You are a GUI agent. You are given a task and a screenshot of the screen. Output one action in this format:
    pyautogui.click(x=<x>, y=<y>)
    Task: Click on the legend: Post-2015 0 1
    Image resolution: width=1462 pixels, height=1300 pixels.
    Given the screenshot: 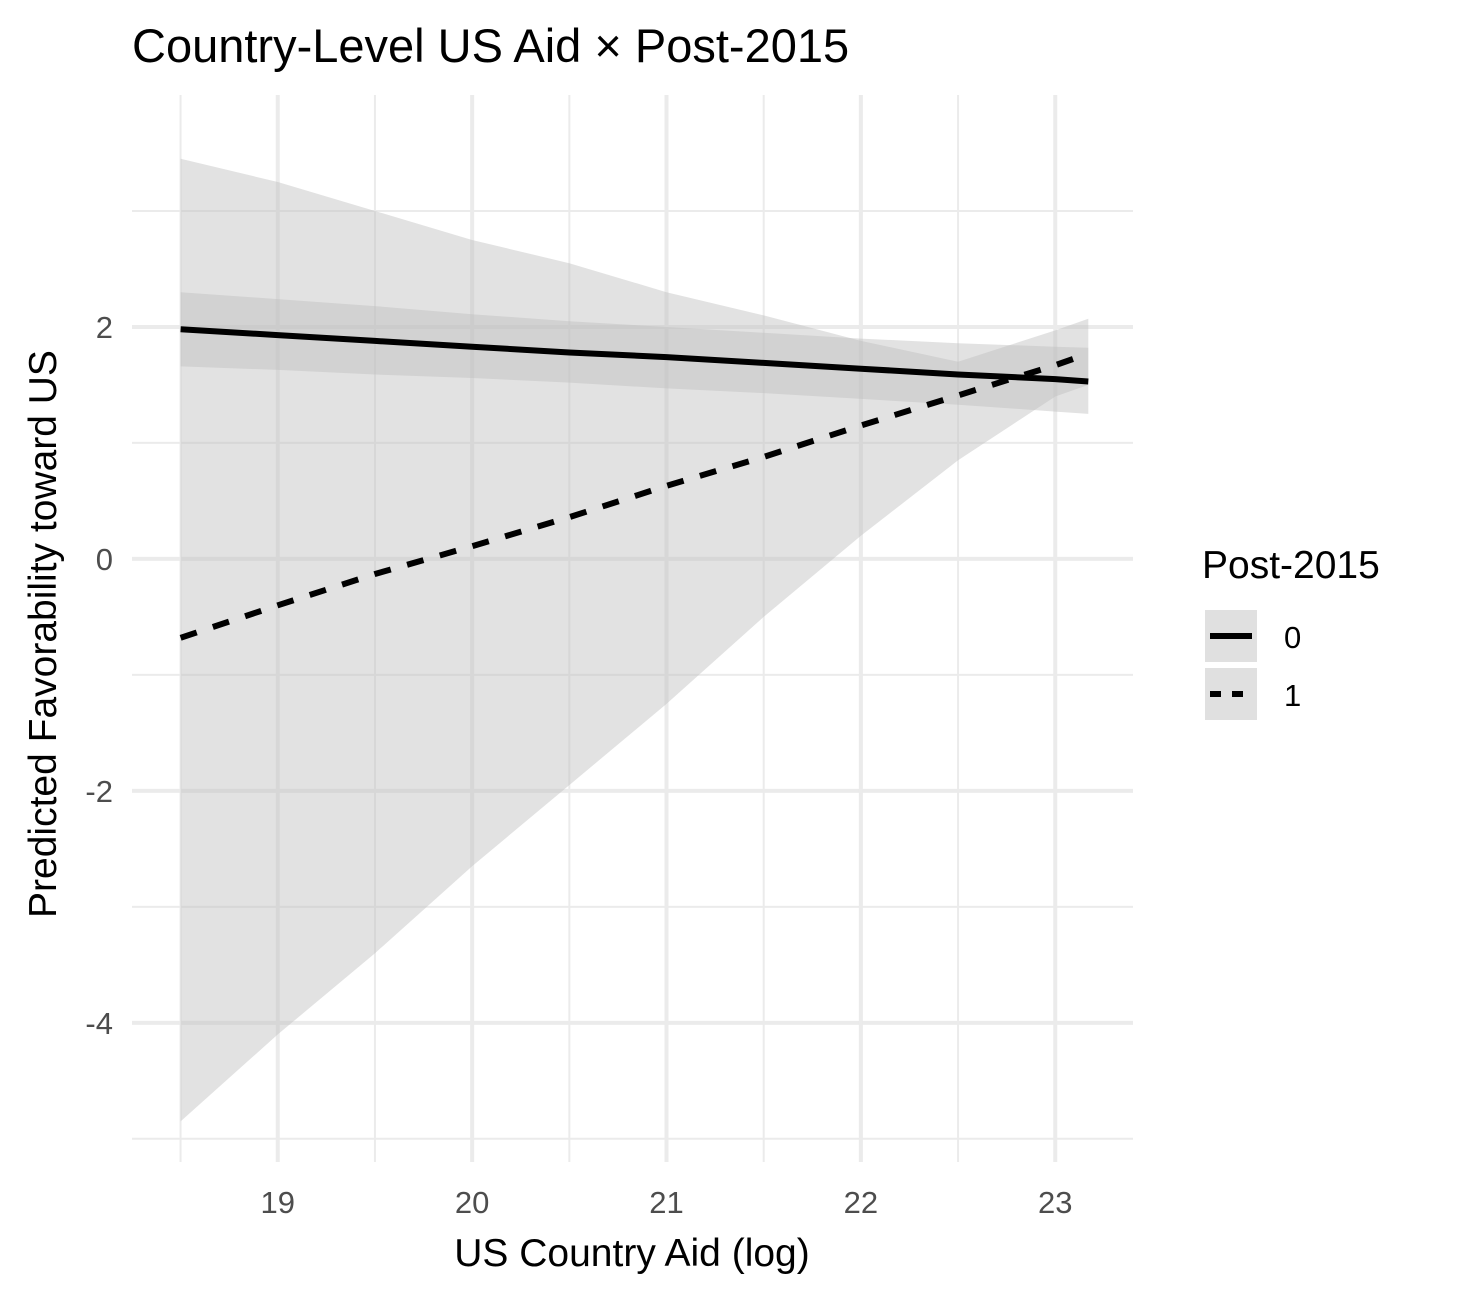 What is the action you would take?
    pyautogui.click(x=1291, y=632)
    